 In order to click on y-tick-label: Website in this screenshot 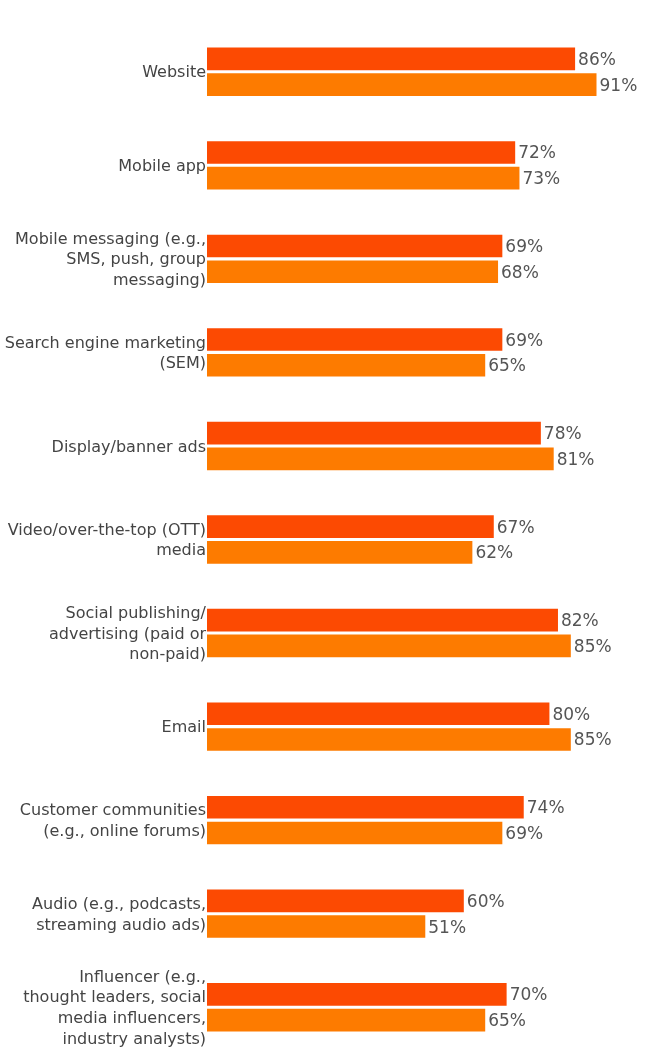, I will do `click(174, 72)`.